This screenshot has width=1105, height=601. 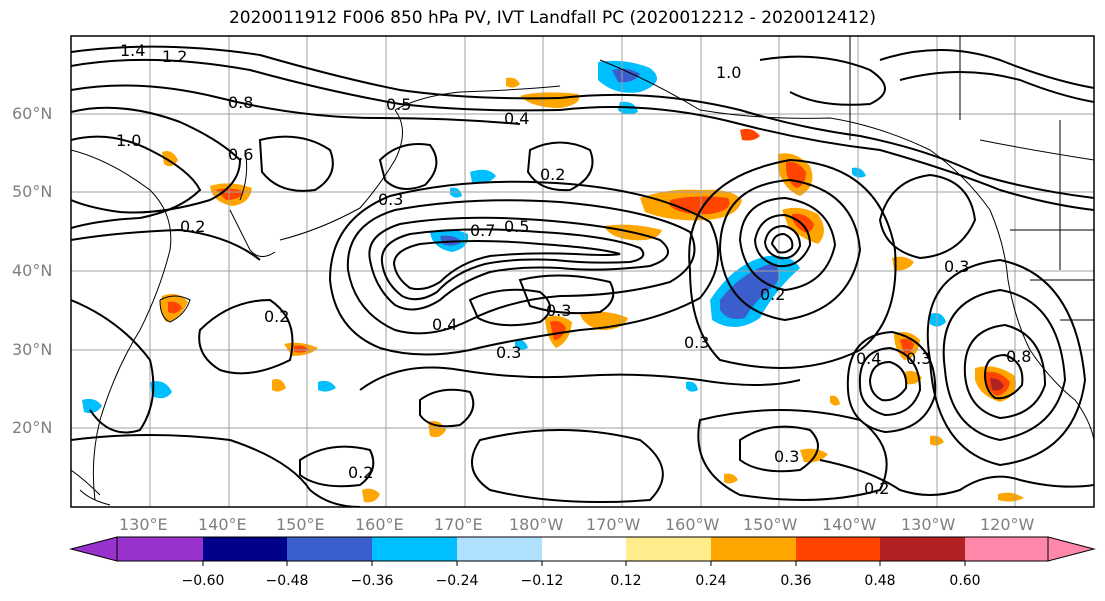 What do you see at coordinates (93, 549) in the screenshot?
I see `colorbar-min-extension` at bounding box center [93, 549].